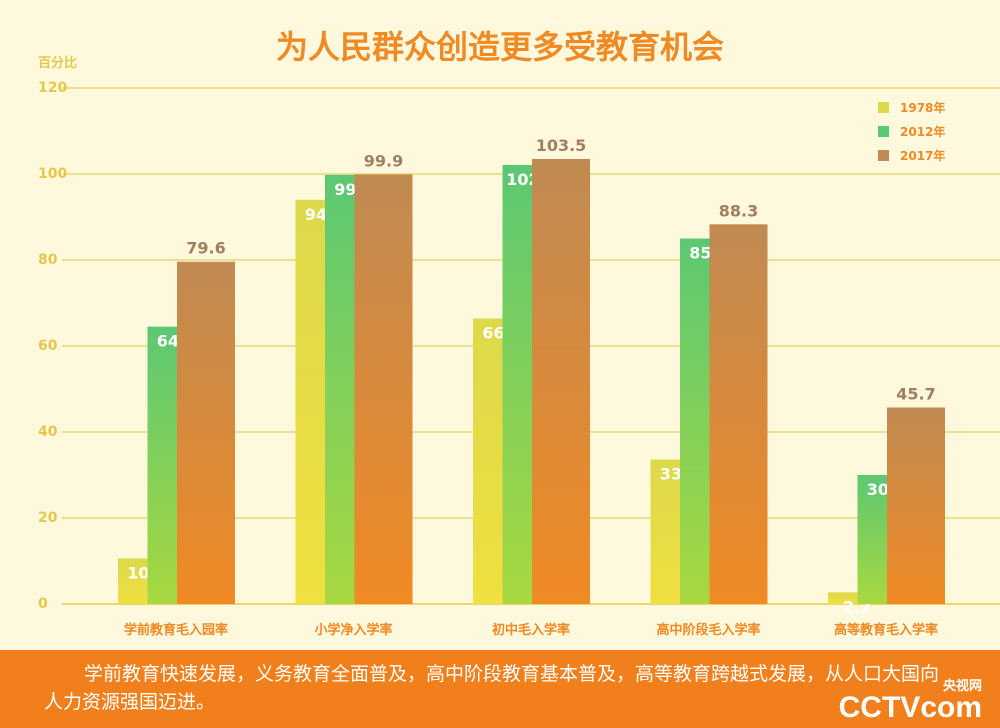  I want to click on x-tick-label: 高中阶段毛入学率, so click(708, 630).